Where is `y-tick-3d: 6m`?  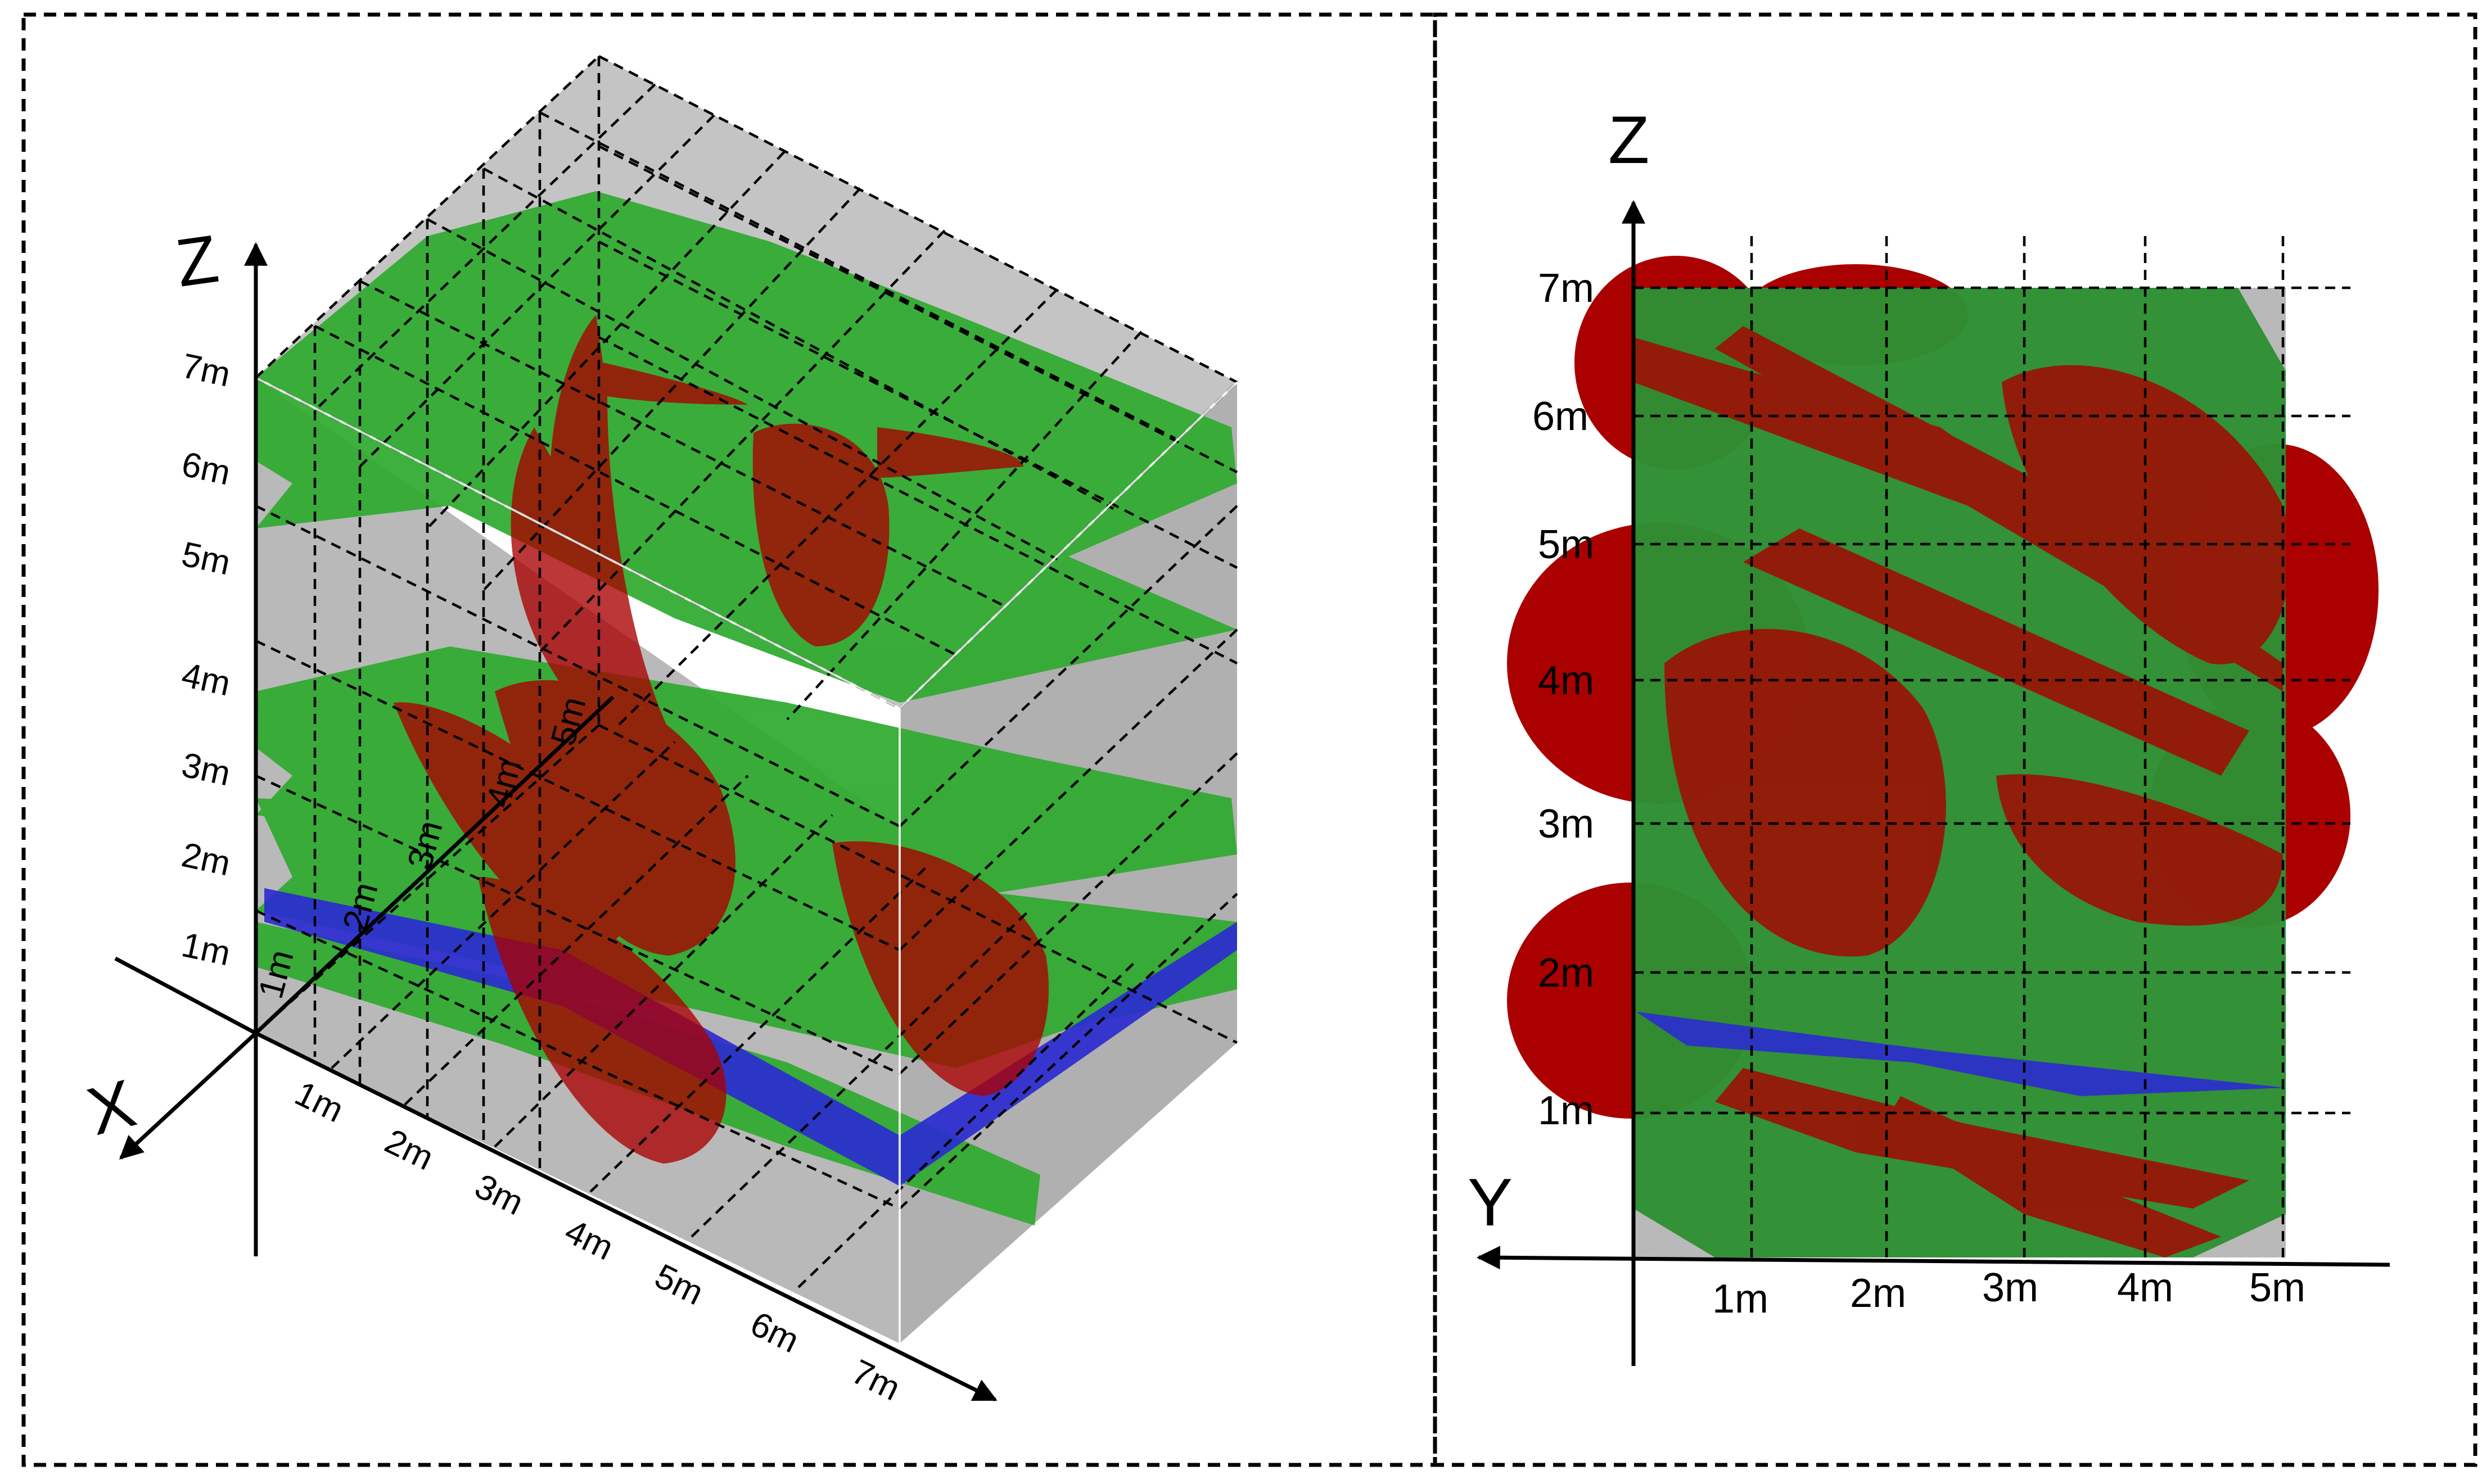
y-tick-3d: 6m is located at coordinates (774, 1333).